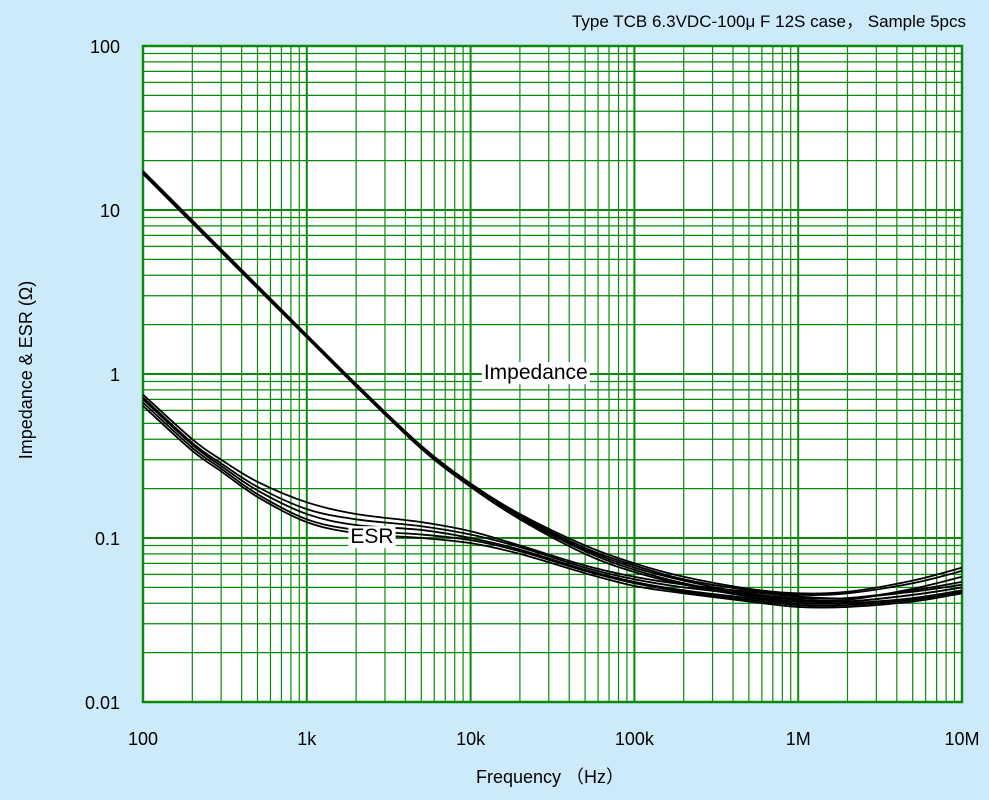 This screenshot has width=989, height=800. I want to click on x-tick-label: 100k, so click(635, 739).